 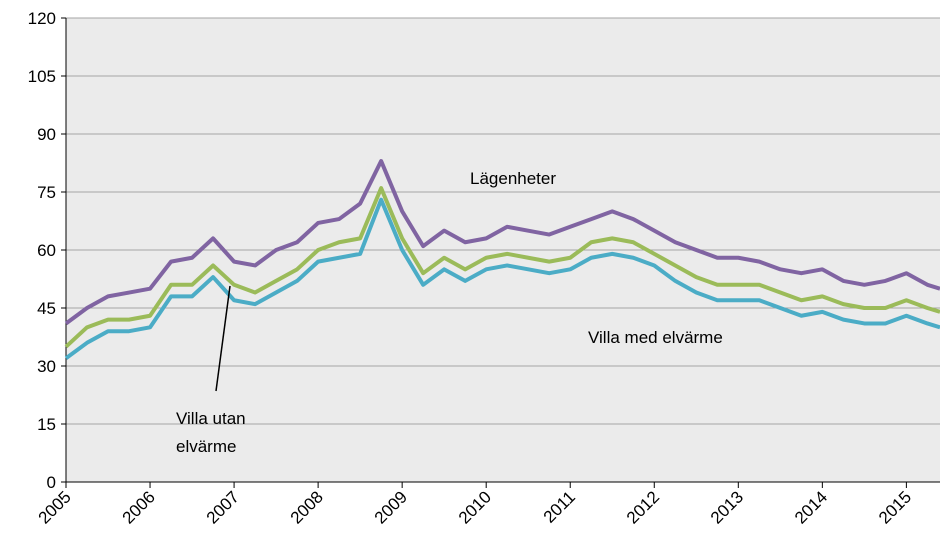 What do you see at coordinates (46, 192) in the screenshot?
I see `y-tick-label: 75` at bounding box center [46, 192].